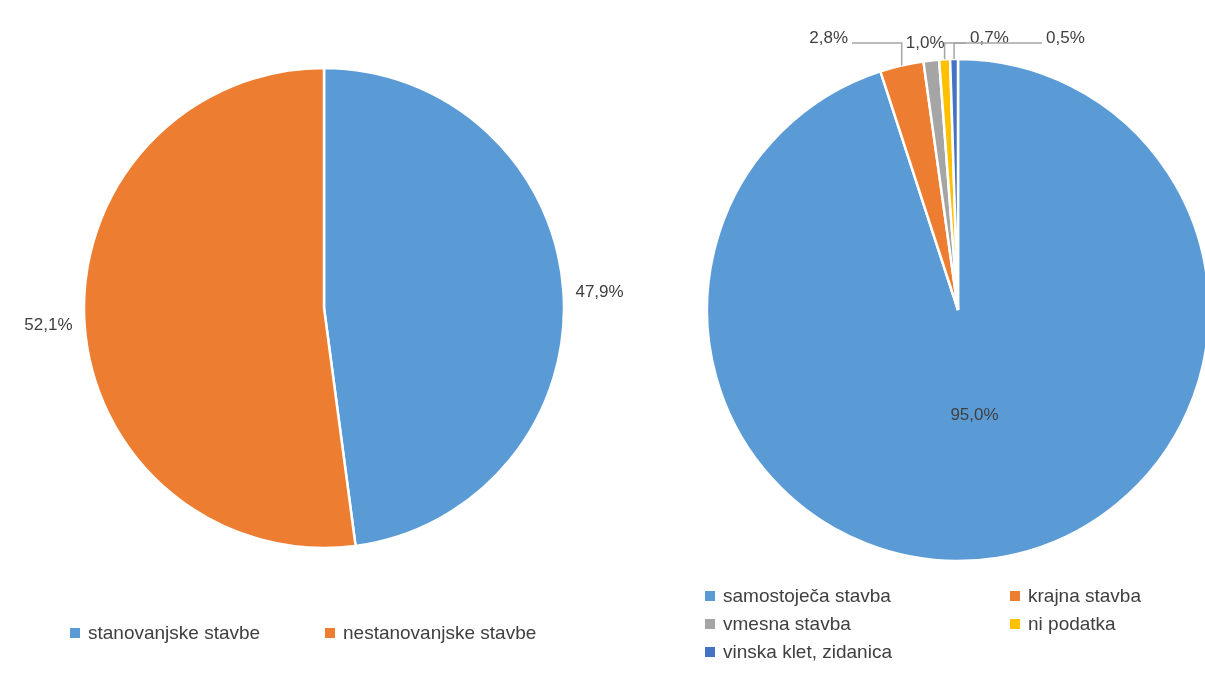 This screenshot has width=1205, height=673. I want to click on legend-label: vinska klet, zidanica, so click(807, 652).